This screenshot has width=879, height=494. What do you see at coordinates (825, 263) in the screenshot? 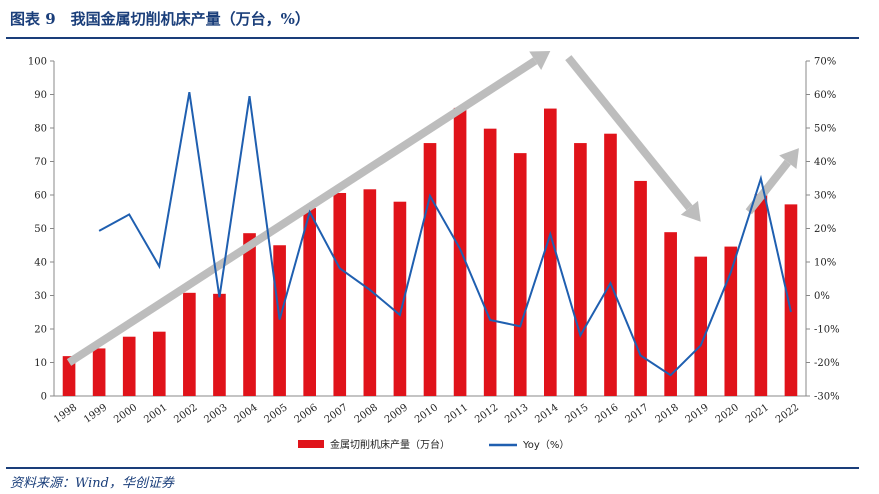
I see `y-right-tick-label: 10%` at bounding box center [825, 263].